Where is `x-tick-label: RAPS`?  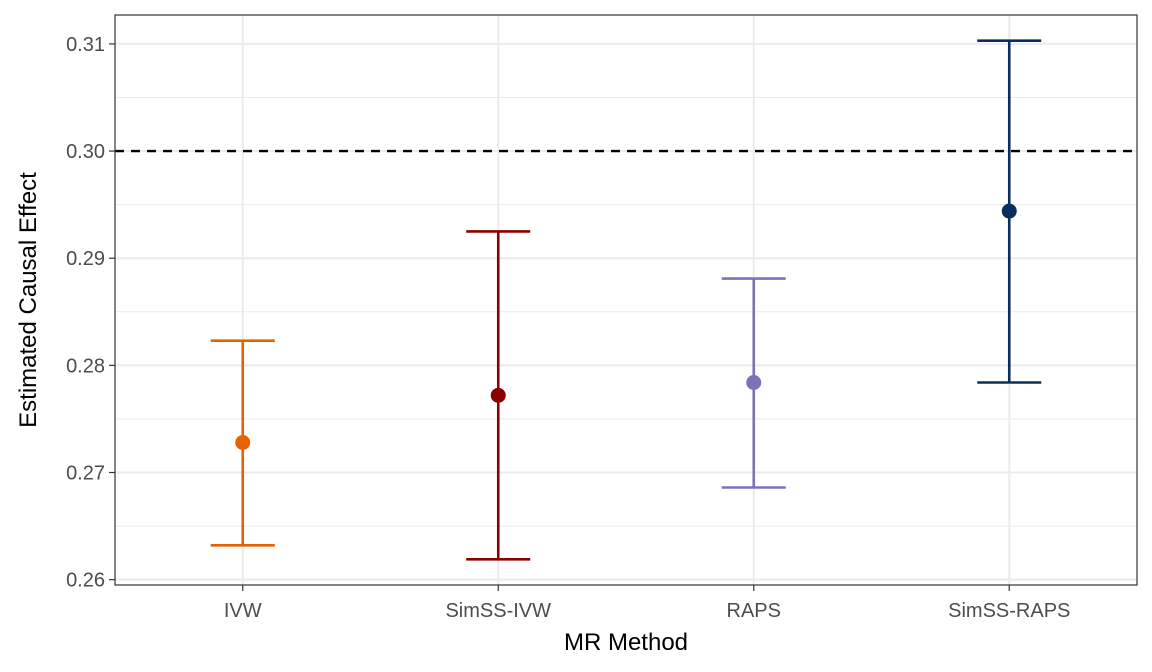 x-tick-label: RAPS is located at coordinates (754, 611).